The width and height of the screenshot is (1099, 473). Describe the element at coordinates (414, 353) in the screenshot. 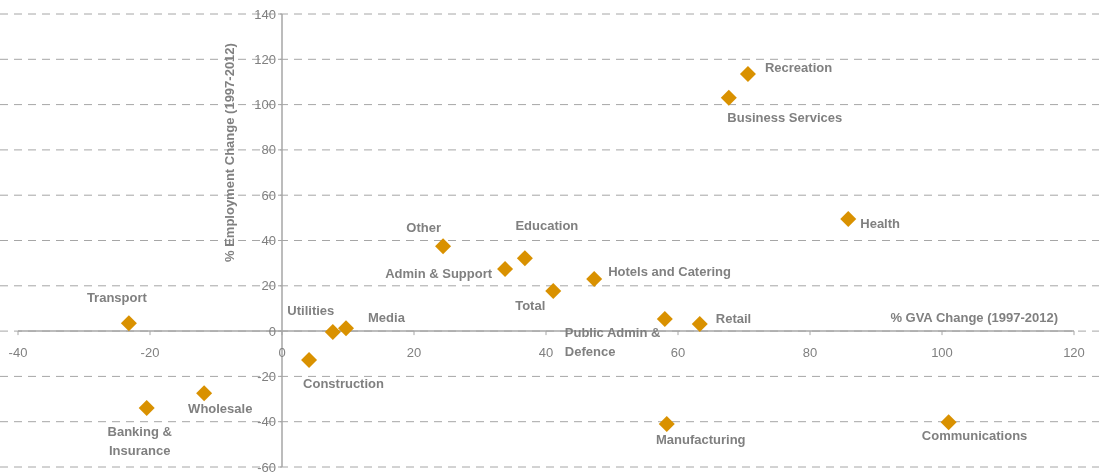

I see `x-tick-label: 20` at that location.